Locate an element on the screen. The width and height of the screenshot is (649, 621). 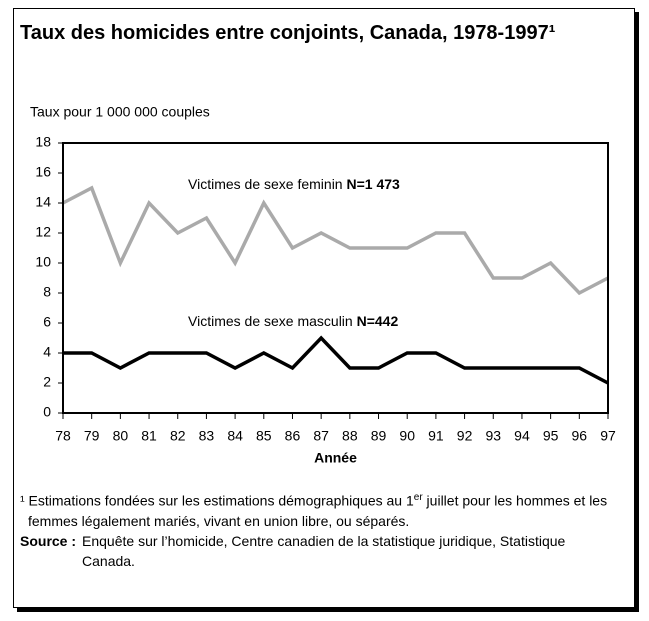
y-tick-label: 0 is located at coordinates (47, 412).